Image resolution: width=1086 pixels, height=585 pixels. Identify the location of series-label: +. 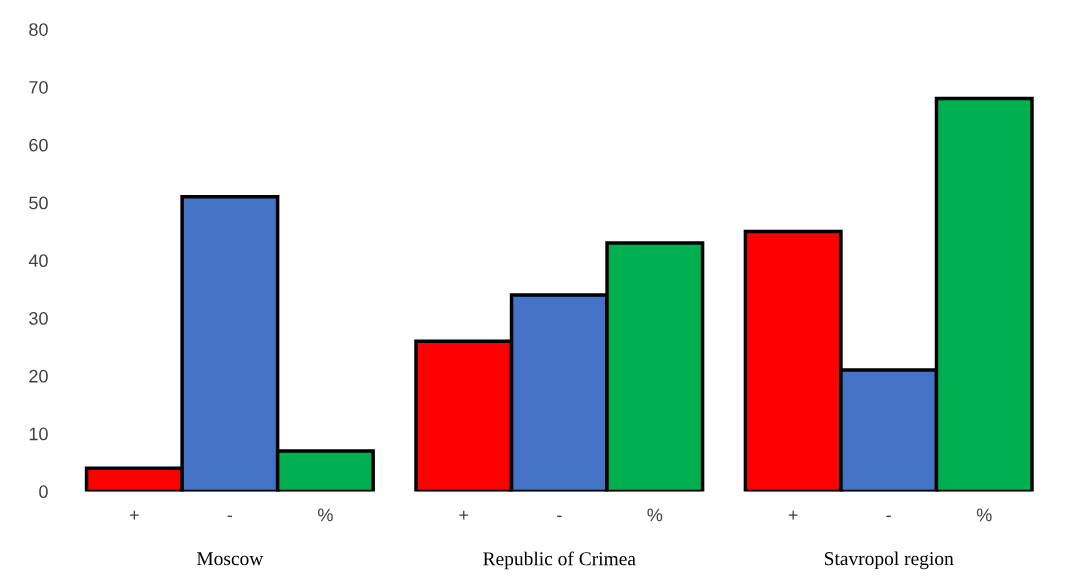
(134, 515).